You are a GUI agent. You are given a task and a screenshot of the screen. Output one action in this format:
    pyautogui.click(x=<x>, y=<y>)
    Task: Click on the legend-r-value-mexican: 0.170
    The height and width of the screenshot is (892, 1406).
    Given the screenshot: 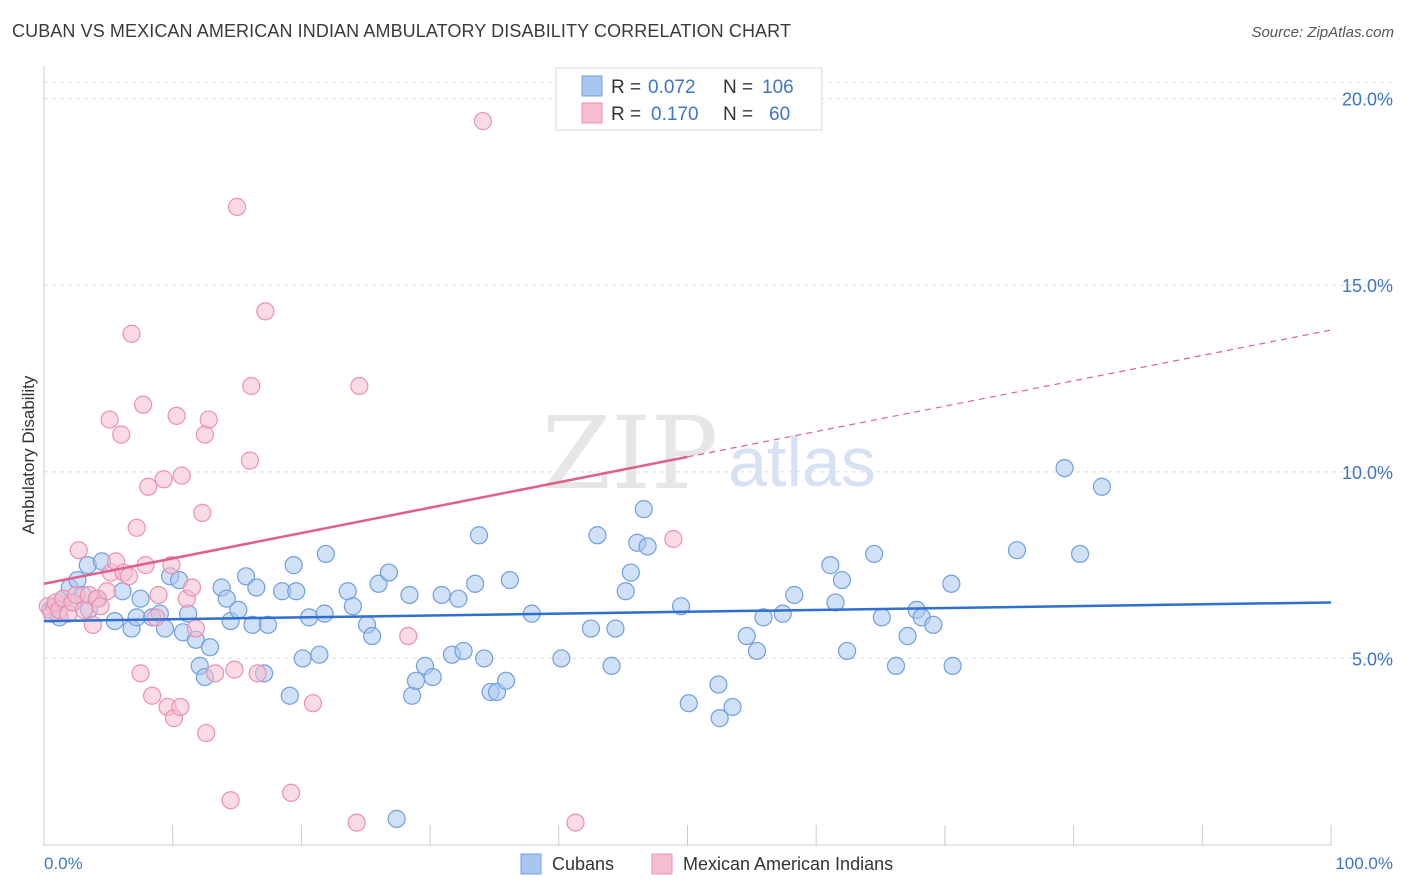 What is the action you would take?
    pyautogui.click(x=675, y=114)
    